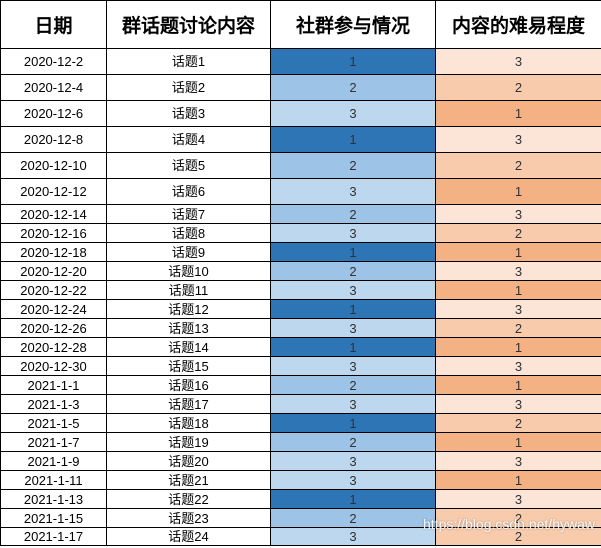  What do you see at coordinates (188, 290) in the screenshot?
I see `cell-topic: 话题11` at bounding box center [188, 290].